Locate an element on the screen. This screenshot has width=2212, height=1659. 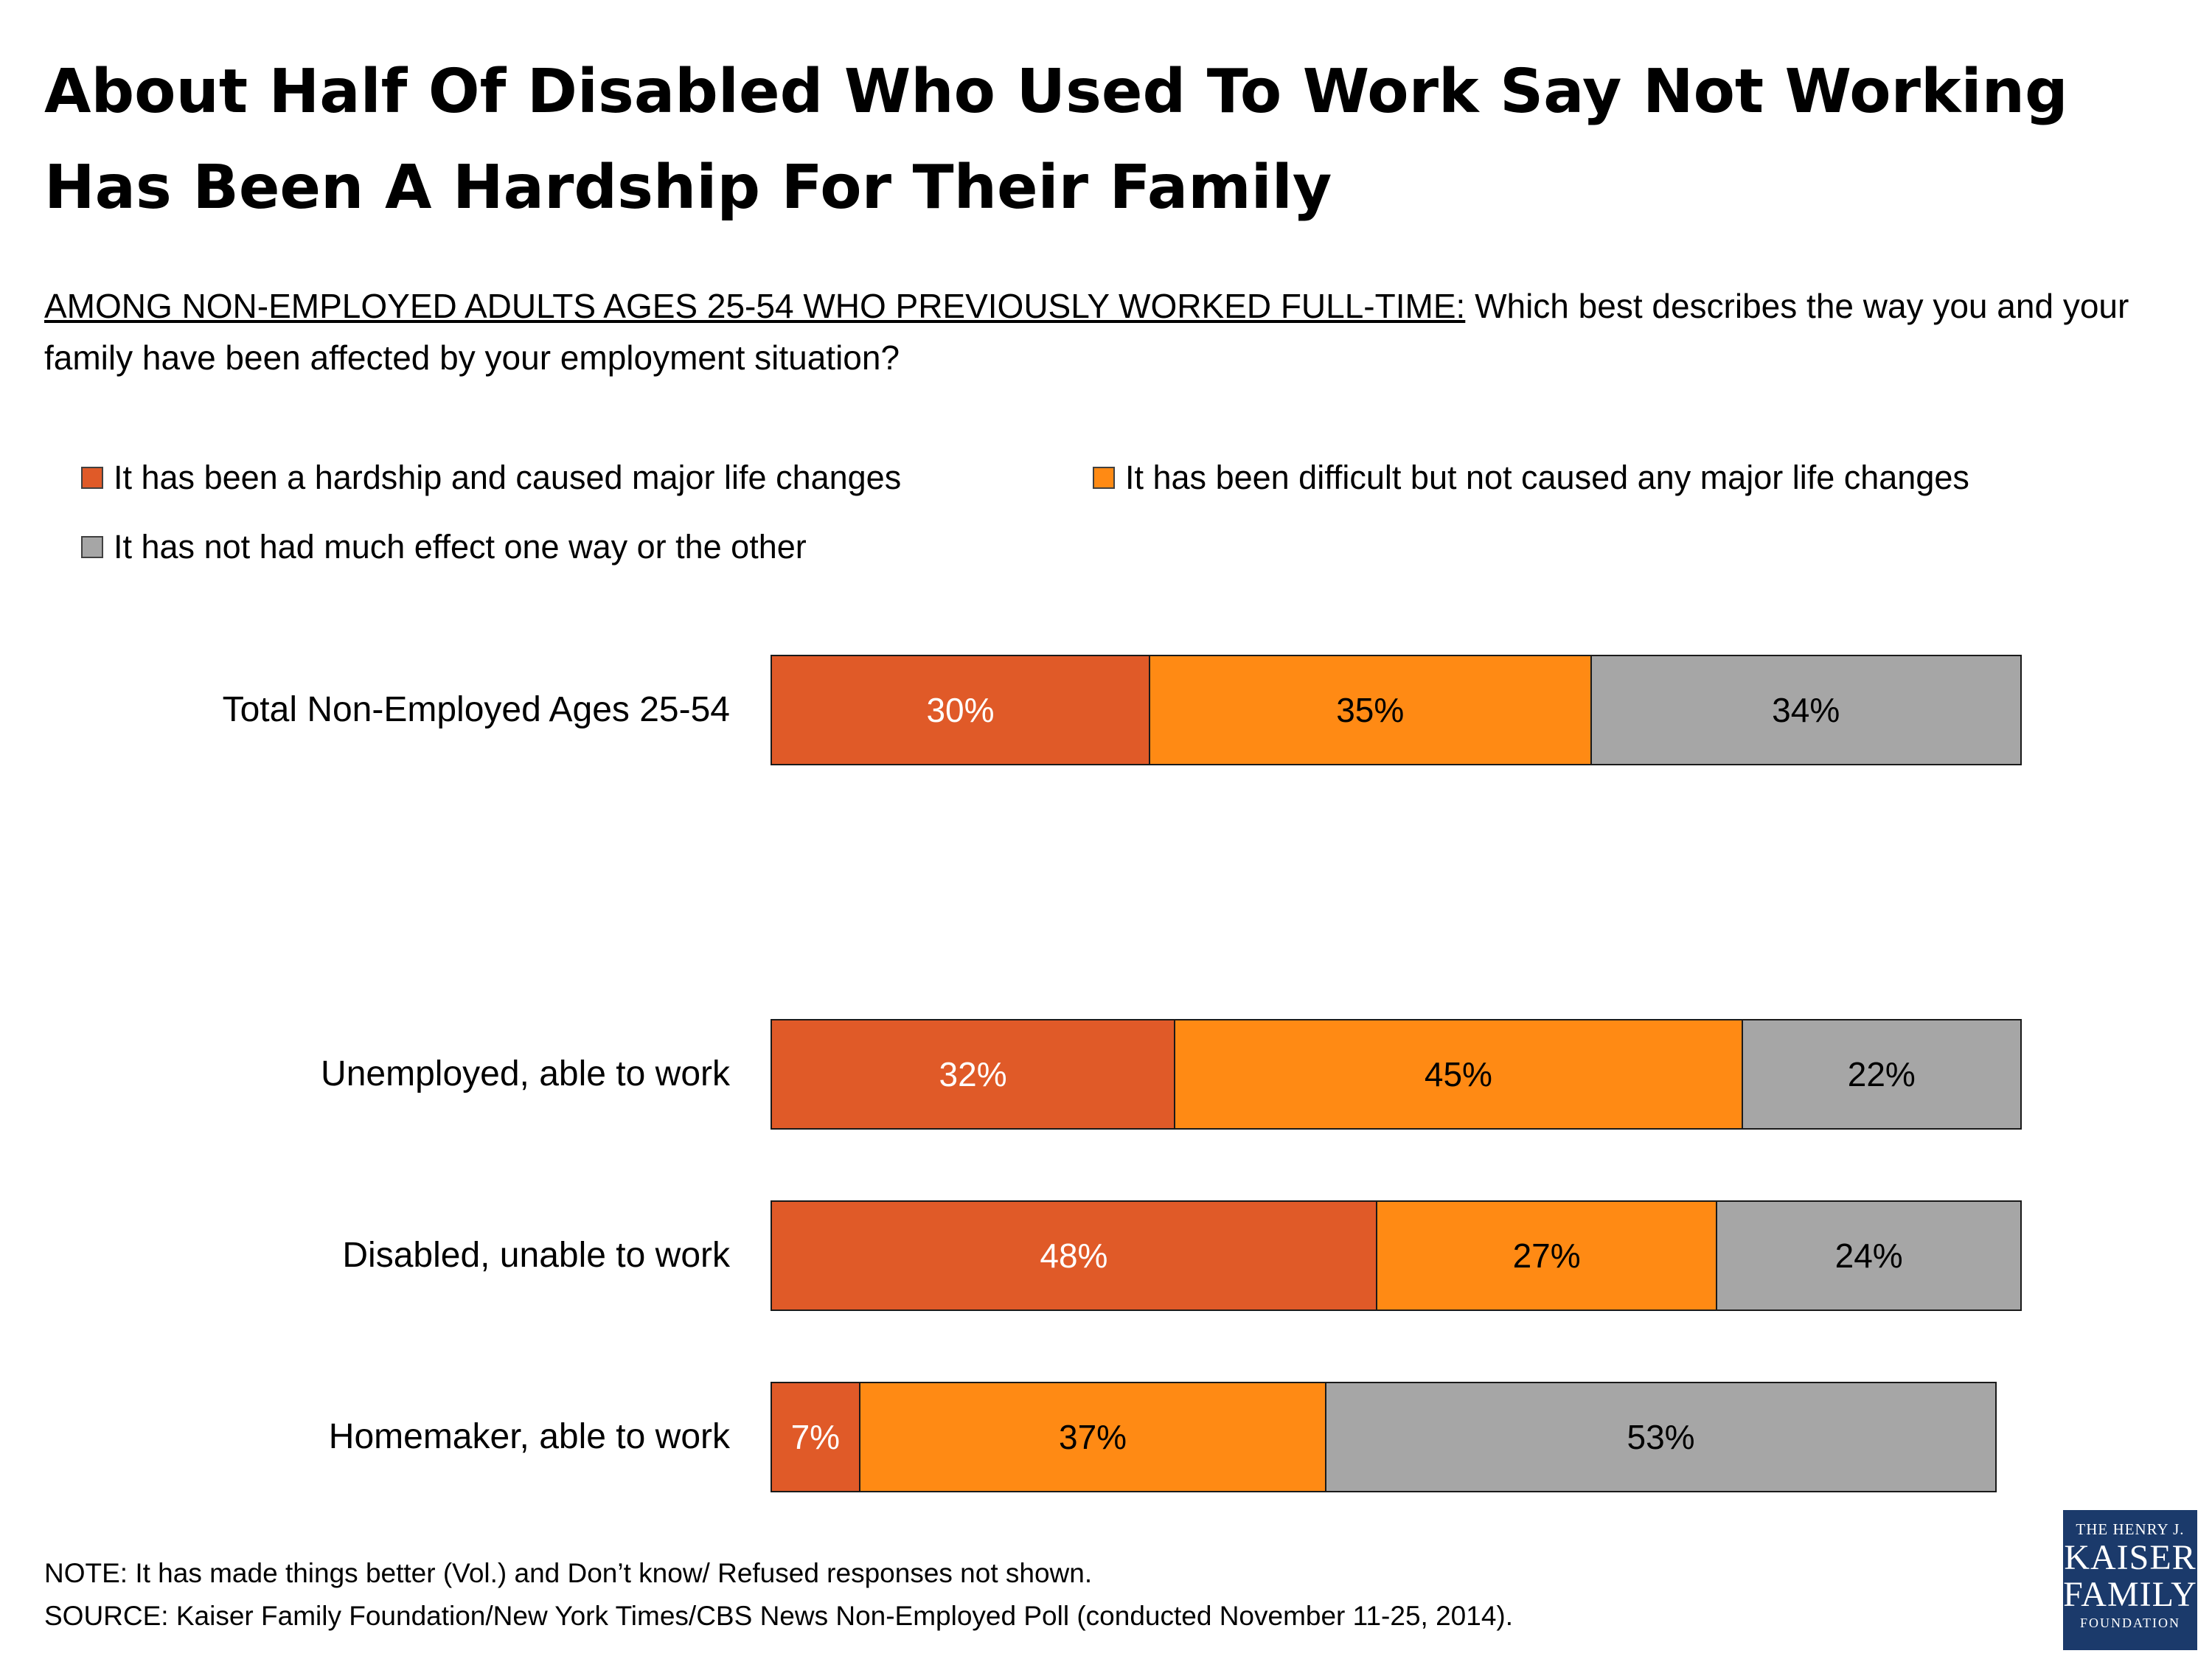
data-label-homemaker-no-effect: 53% is located at coordinates (1661, 1437).